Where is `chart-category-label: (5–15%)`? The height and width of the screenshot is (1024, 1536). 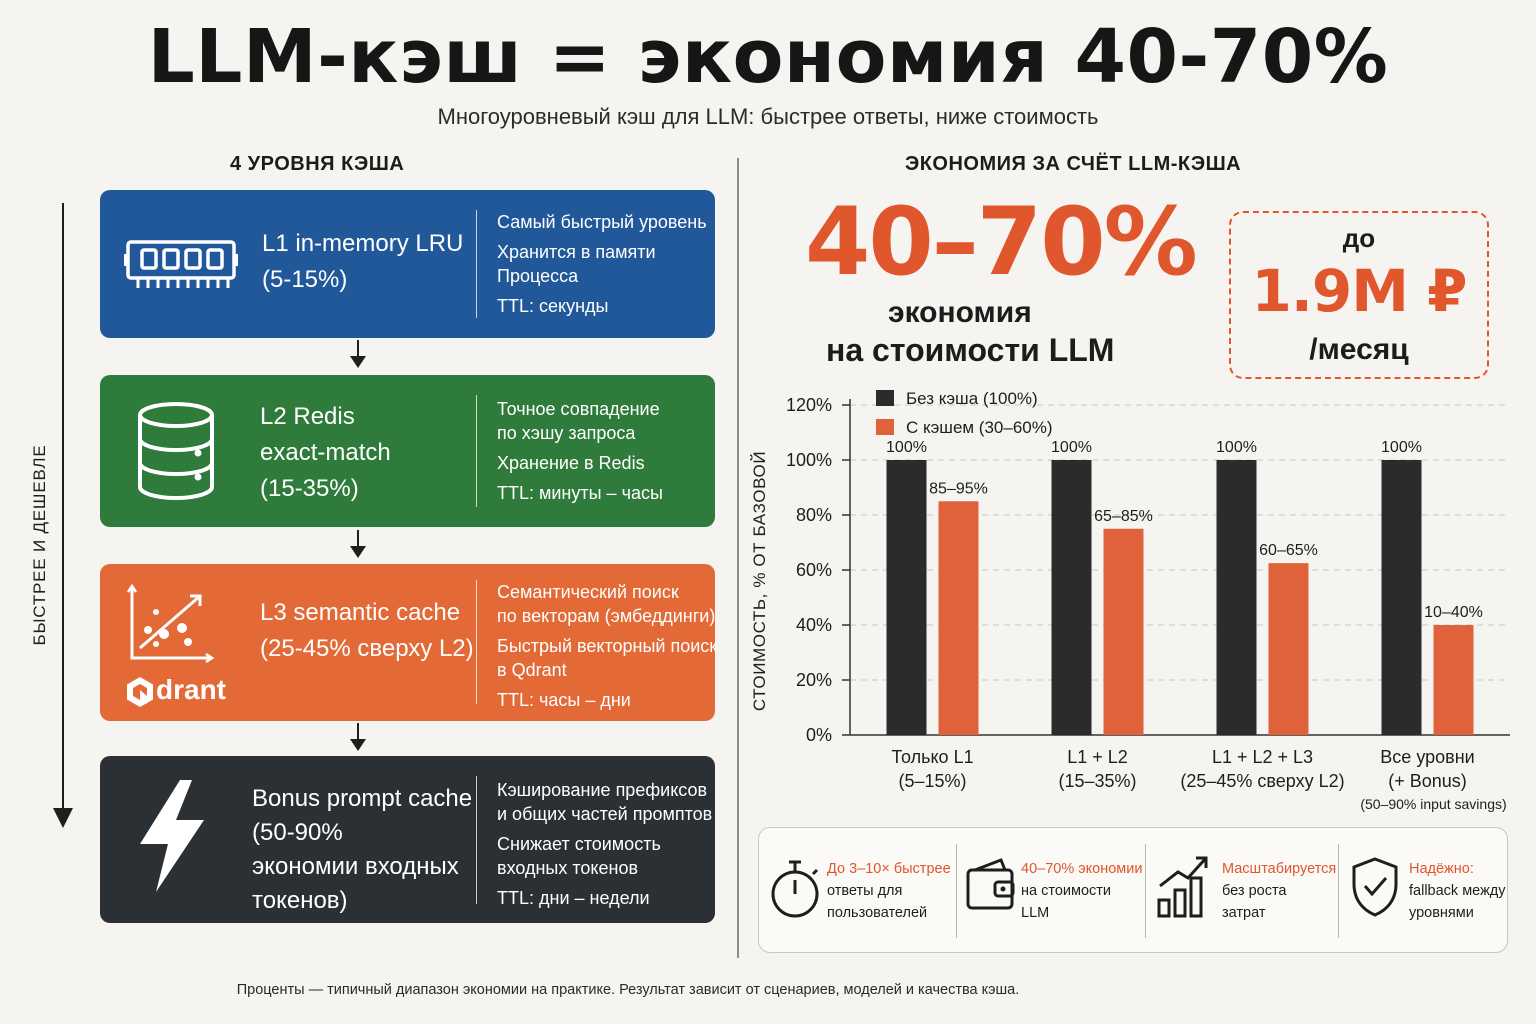 chart-category-label: (5–15%) is located at coordinates (932, 781).